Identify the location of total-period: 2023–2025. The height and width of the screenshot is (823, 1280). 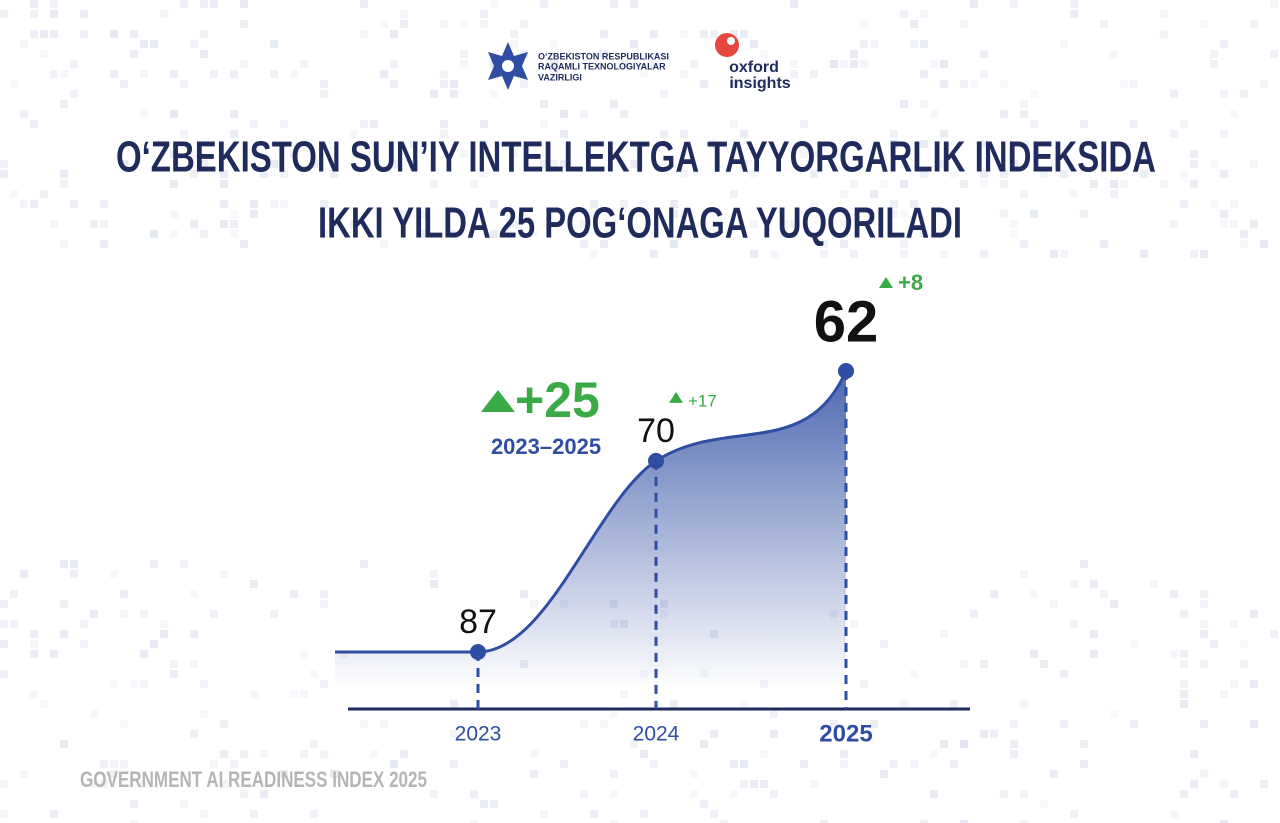
(546, 446).